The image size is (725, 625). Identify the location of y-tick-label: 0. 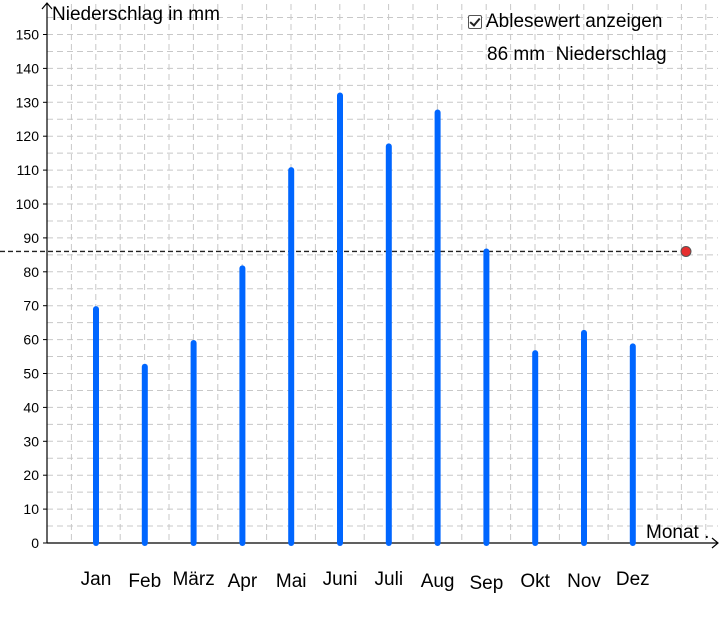
(35, 543).